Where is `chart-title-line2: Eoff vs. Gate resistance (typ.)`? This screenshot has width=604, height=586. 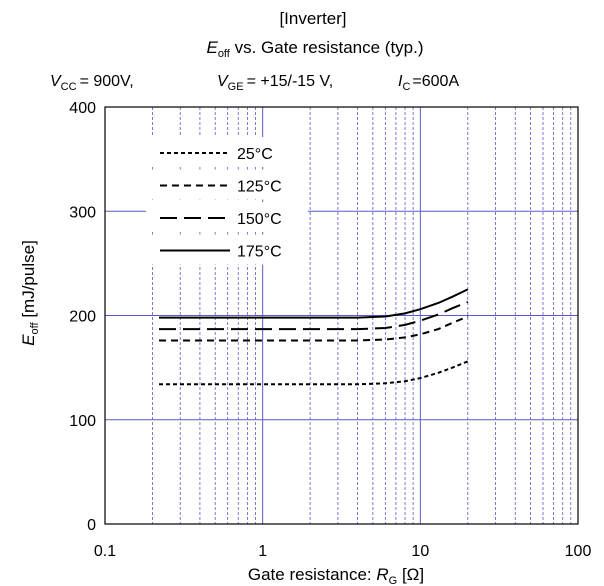
chart-title-line2: Eoff vs. Gate resistance (typ.) is located at coordinates (314, 49).